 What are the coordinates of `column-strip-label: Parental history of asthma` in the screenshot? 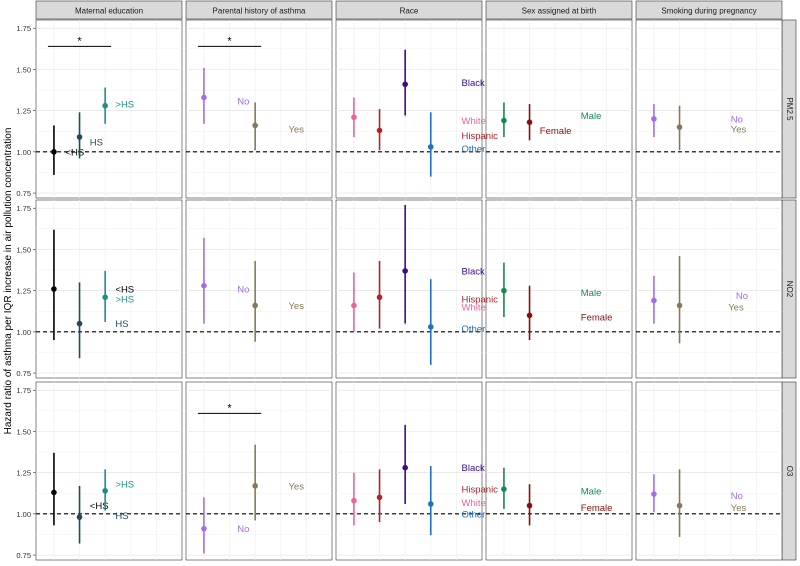 It's located at (259, 11).